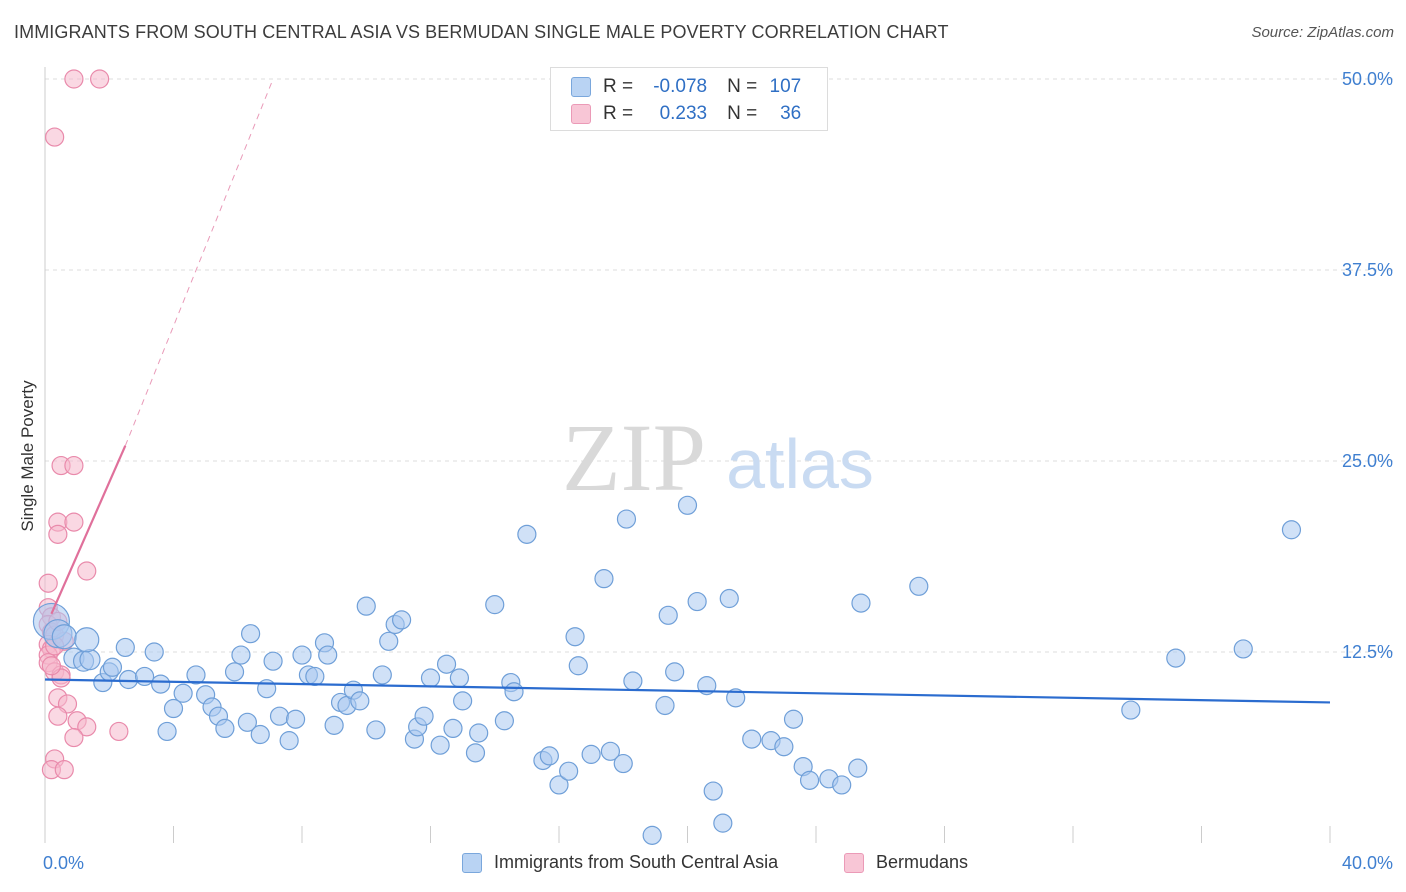  I want to click on correlation-legend: R = -0.078 N = 107 R = 0.233 N = 36, so click(689, 99).